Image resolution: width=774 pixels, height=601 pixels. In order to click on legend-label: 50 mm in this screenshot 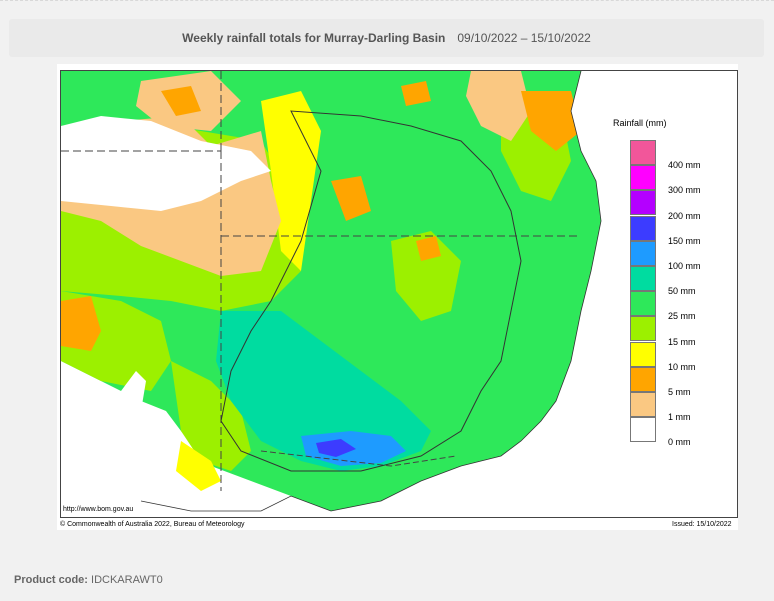, I will do `click(682, 291)`.